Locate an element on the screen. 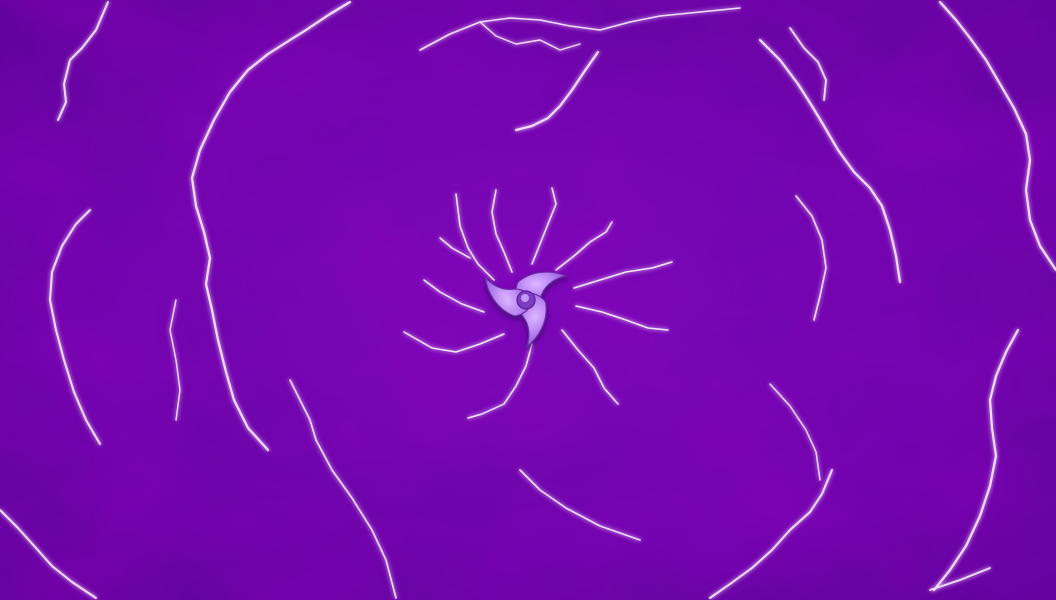  electro-element-emblem-icon is located at coordinates (525, 305).